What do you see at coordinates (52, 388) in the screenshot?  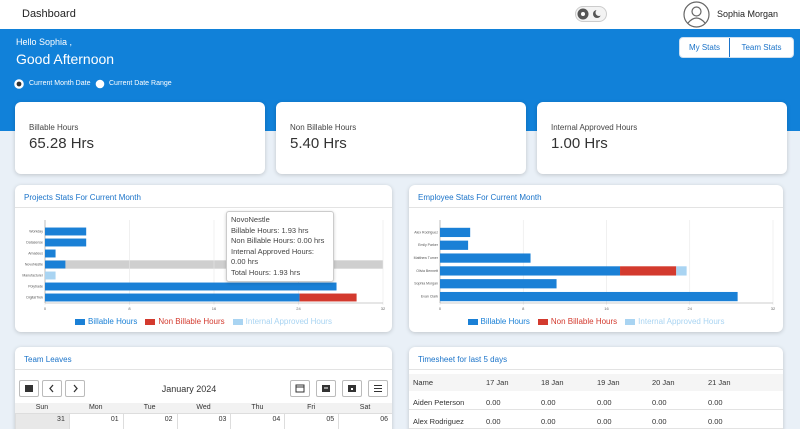 I see `prev-button` at bounding box center [52, 388].